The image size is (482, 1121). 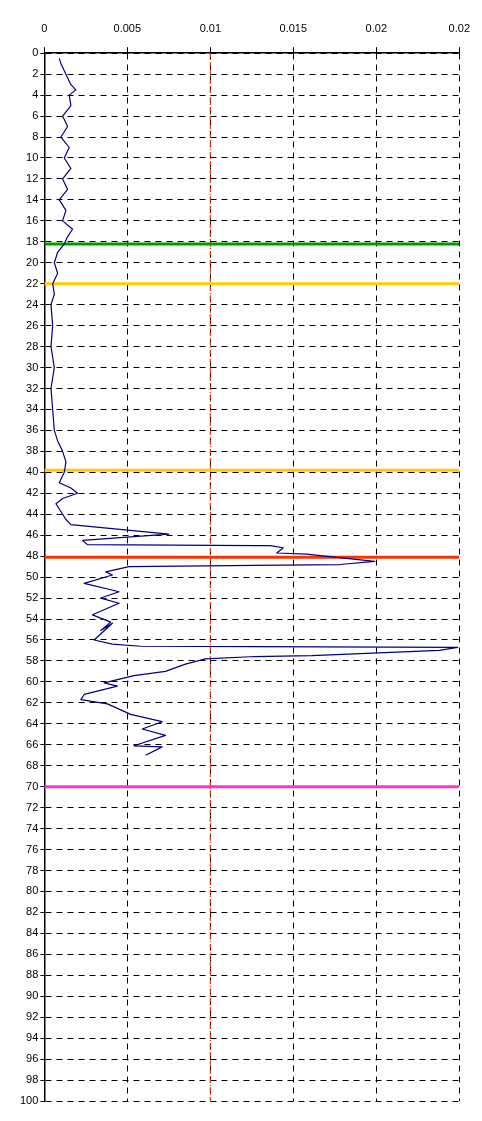 I want to click on y-tick-label: 22, so click(x=32, y=282).